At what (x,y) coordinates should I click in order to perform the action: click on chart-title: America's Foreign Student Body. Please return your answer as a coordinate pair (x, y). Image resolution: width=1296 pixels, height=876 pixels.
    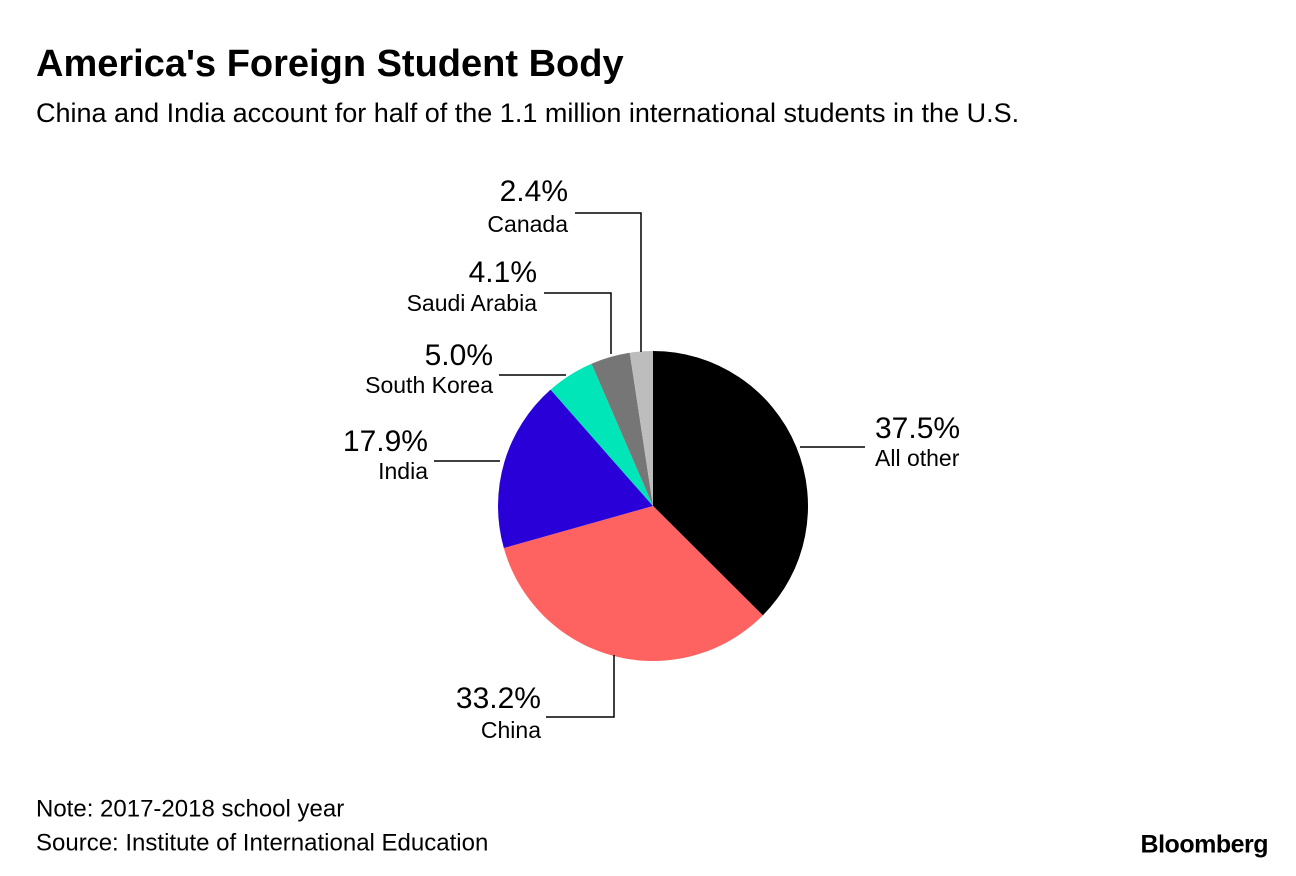
    Looking at the image, I should click on (330, 64).